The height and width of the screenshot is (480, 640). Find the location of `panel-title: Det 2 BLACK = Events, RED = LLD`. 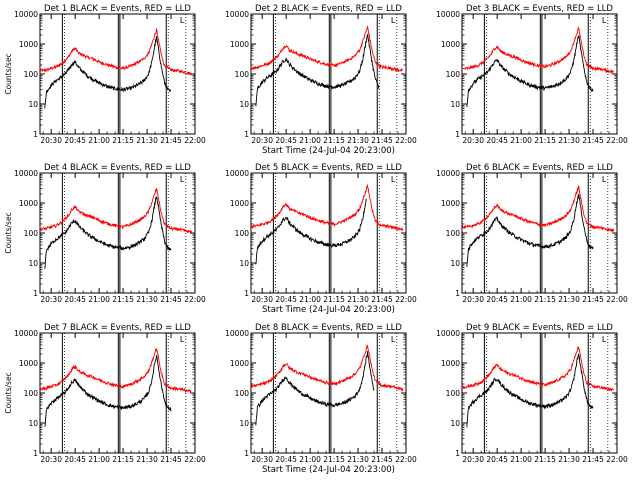

panel-title: Det 2 BLACK = Events, RED = LLD is located at coordinates (328, 9).